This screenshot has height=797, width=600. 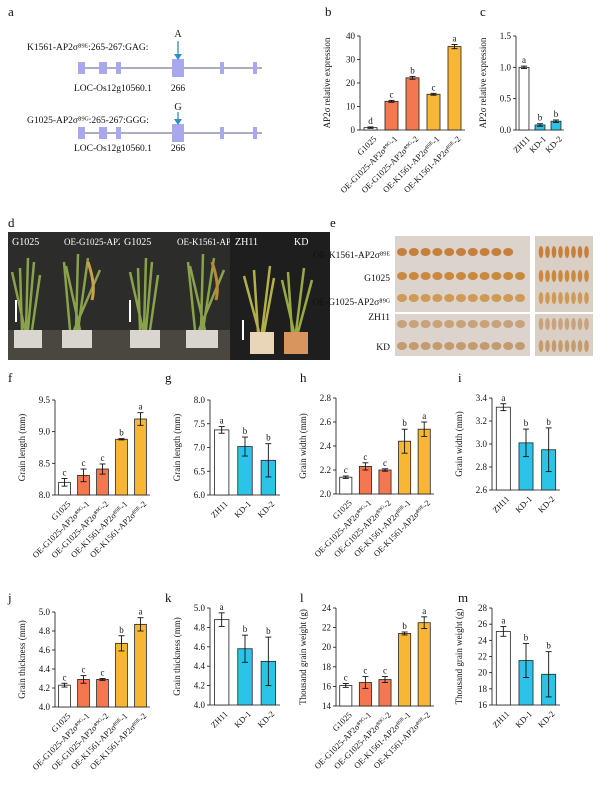 What do you see at coordinates (28, 339) in the screenshot?
I see `plant-pot` at bounding box center [28, 339].